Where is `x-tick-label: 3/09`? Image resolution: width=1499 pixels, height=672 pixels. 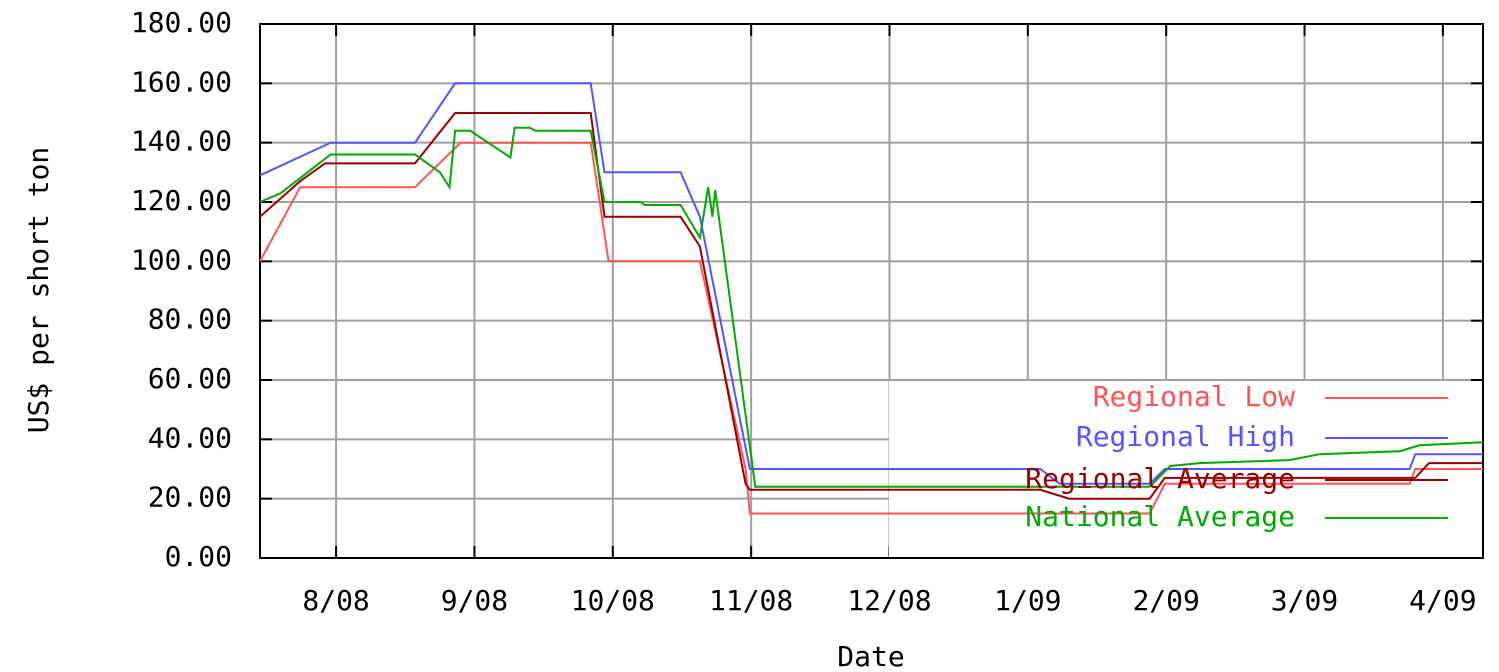 x-tick-label: 3/09 is located at coordinates (1304, 600).